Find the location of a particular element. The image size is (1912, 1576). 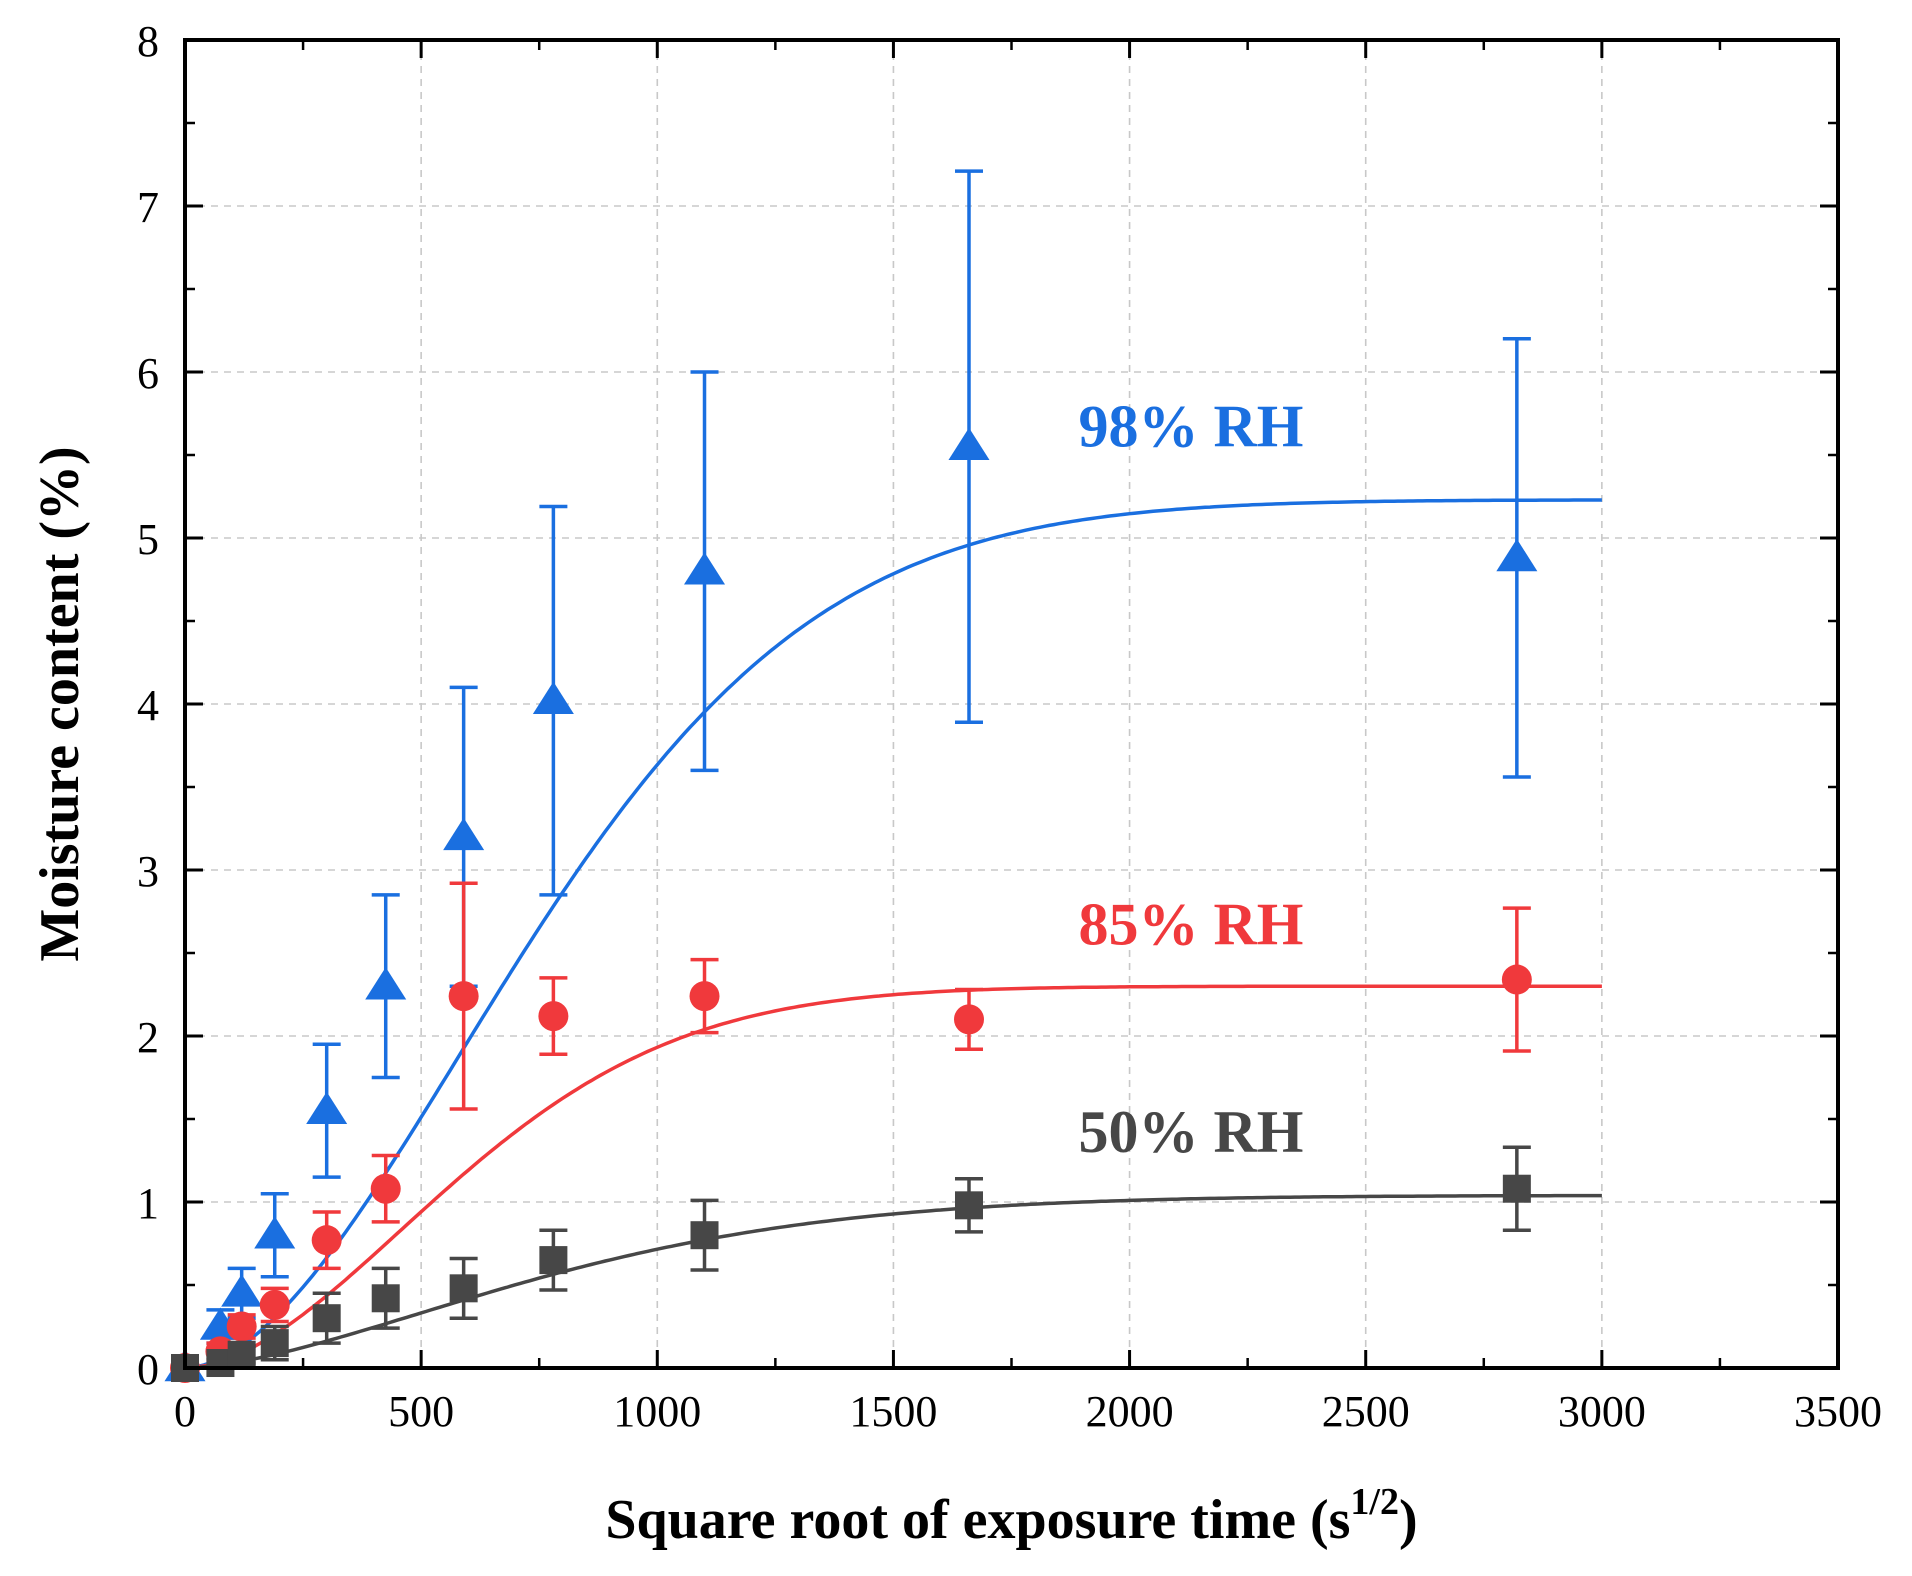

y-tick-label: 3 is located at coordinates (148, 871).